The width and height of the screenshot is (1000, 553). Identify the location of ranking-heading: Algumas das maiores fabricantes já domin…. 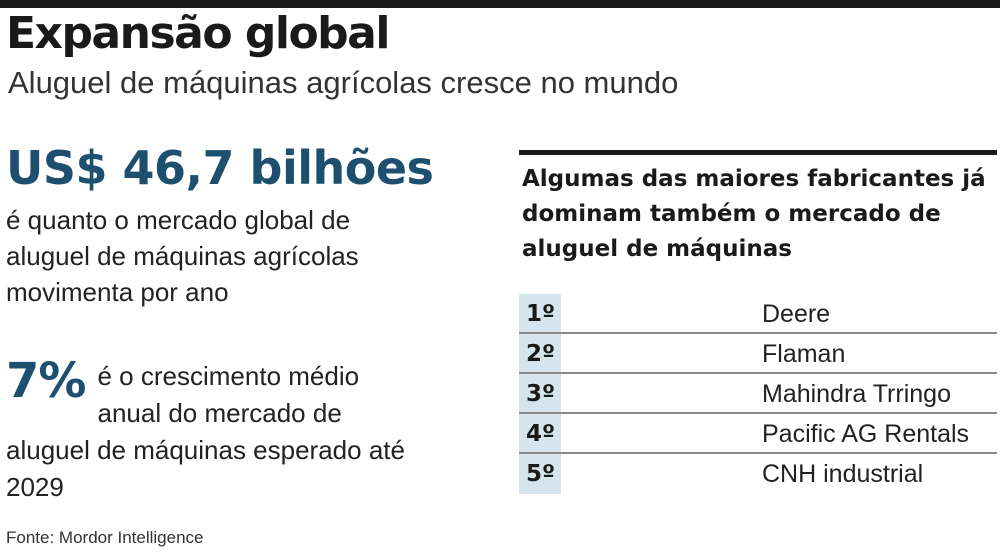
(754, 214).